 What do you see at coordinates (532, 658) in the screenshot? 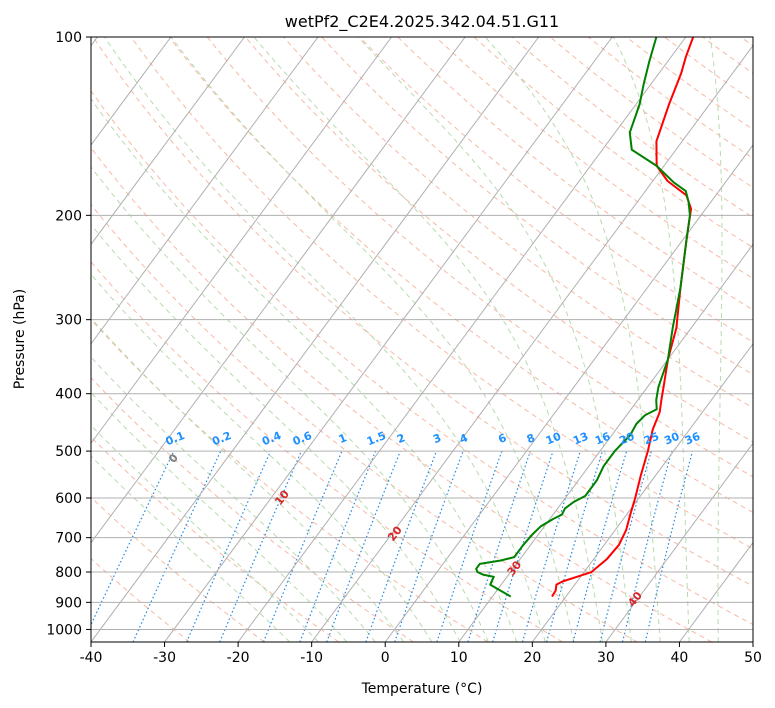
I see `x-tick-label: 20` at bounding box center [532, 658].